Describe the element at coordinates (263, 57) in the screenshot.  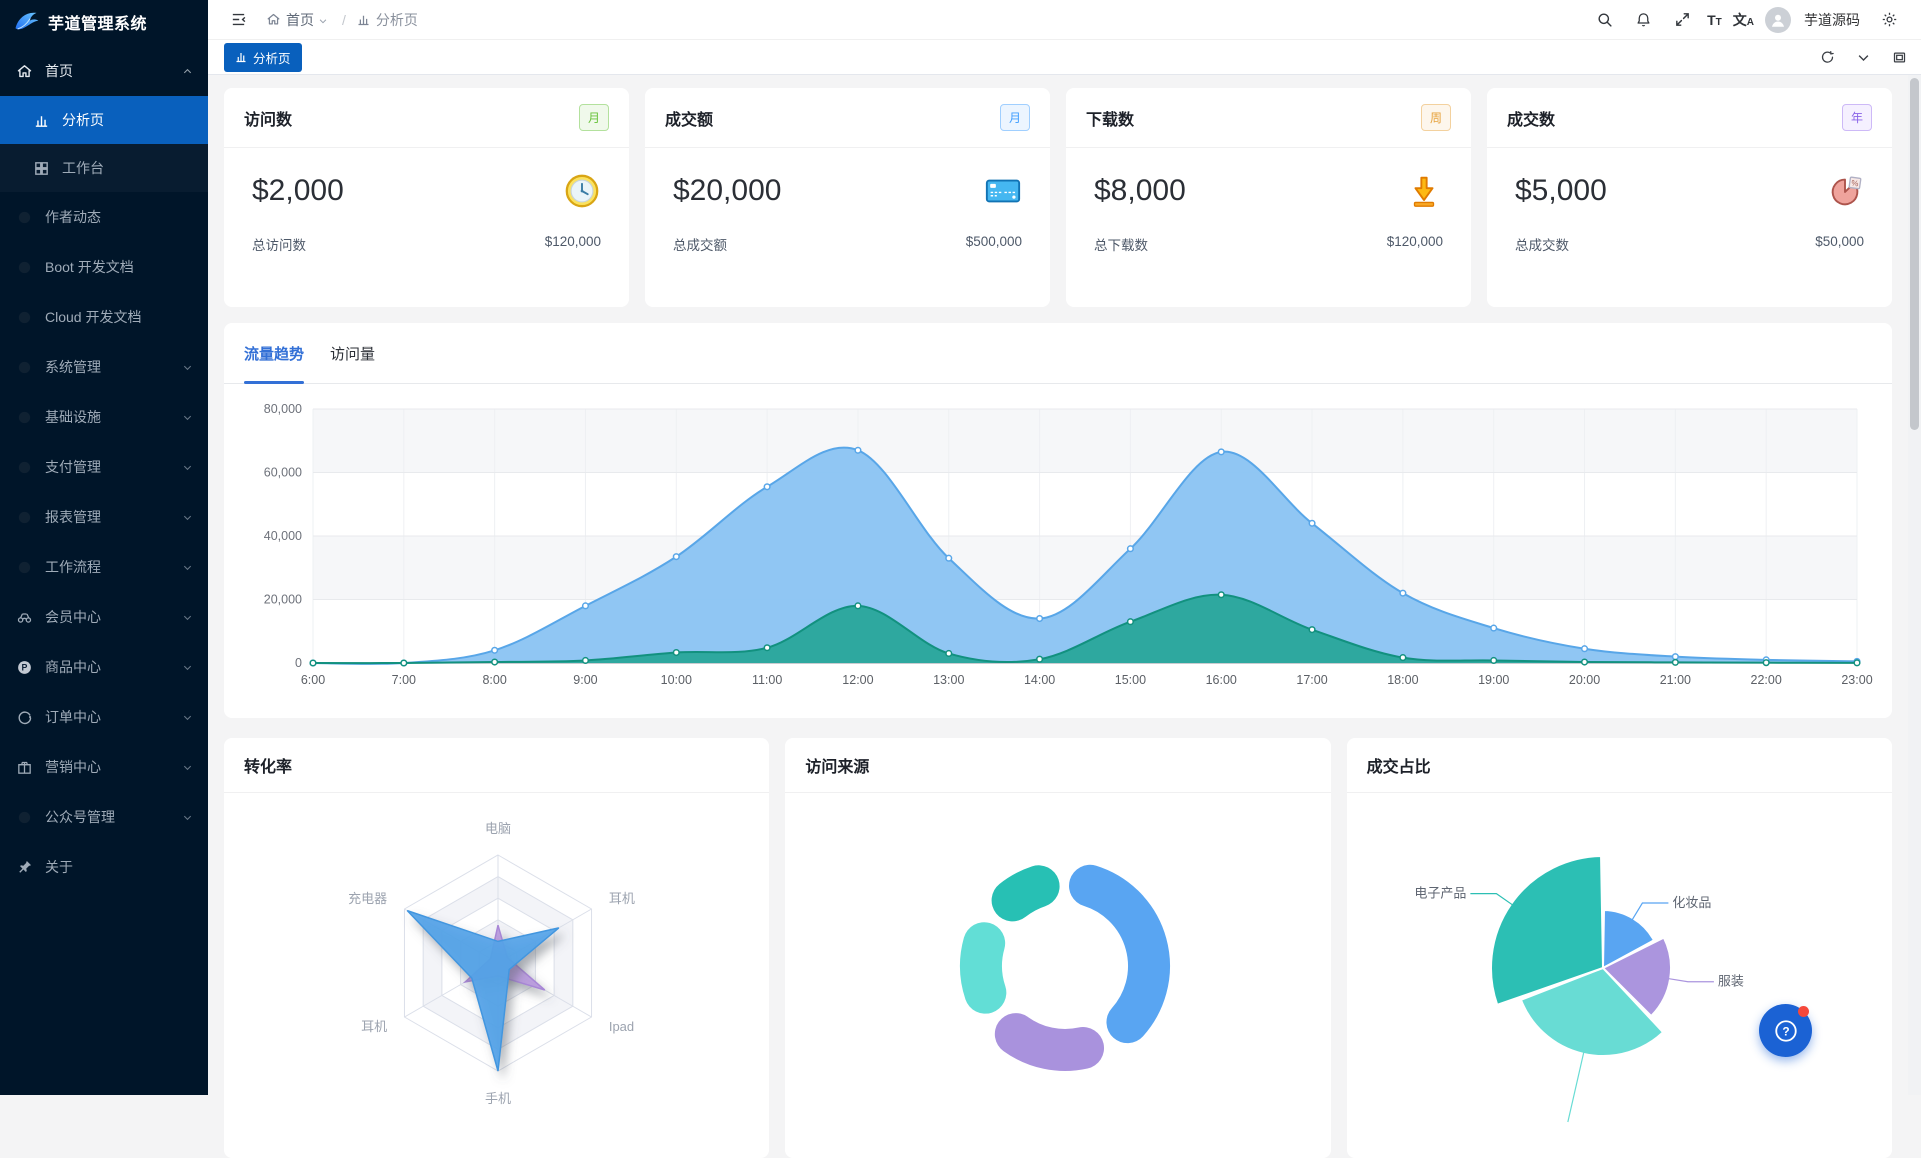
I see `active-tab-tag: 分析页` at that location.